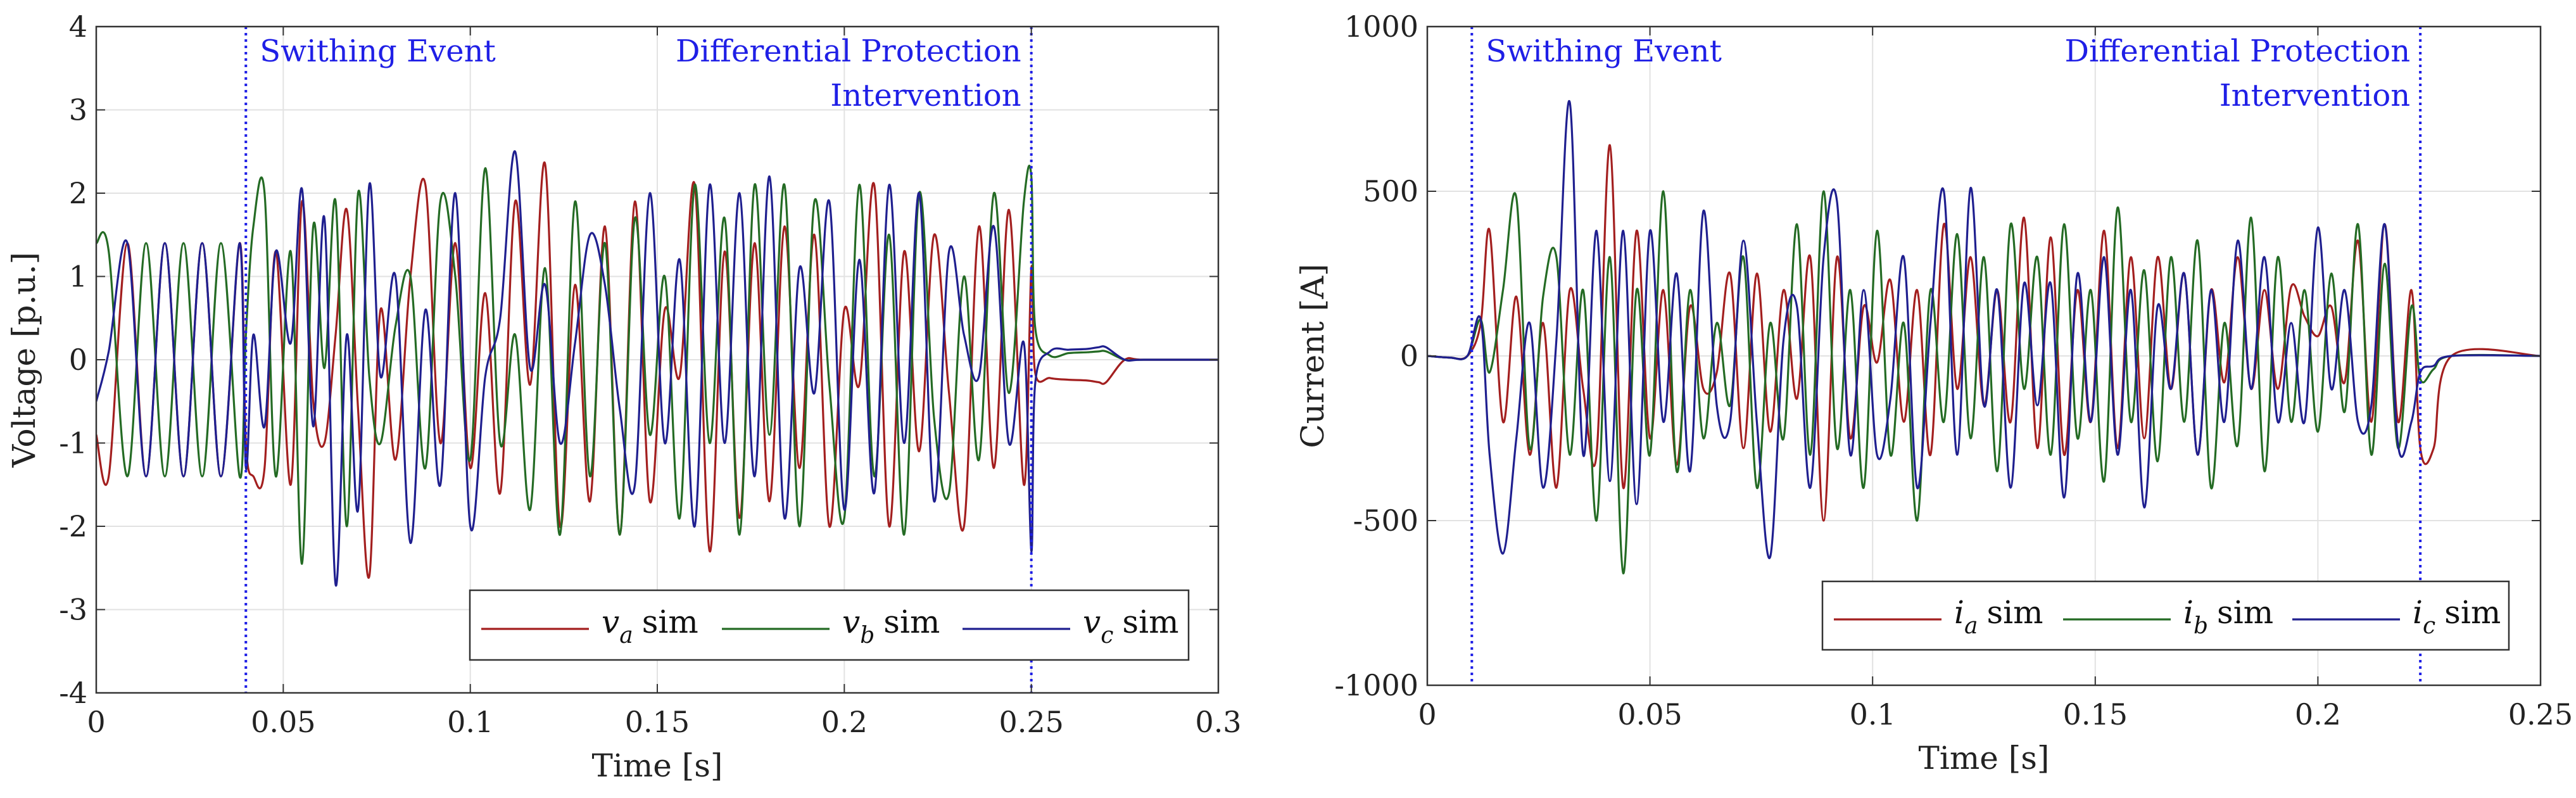  I want to click on legend-label-v-b: vb sim, so click(891, 626).